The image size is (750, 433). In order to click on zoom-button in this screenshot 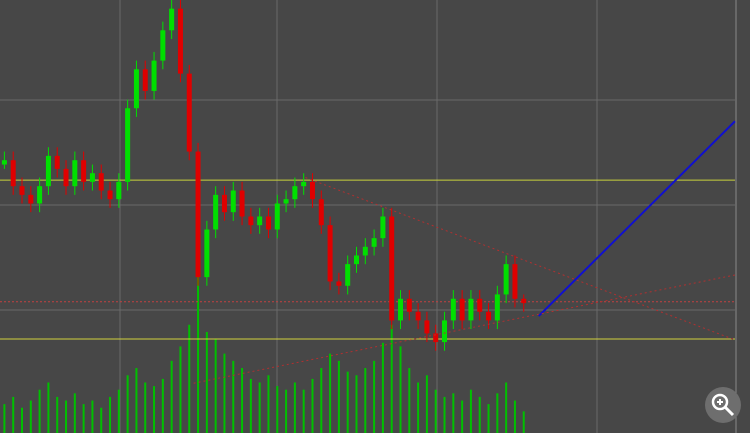, I will do `click(723, 405)`.